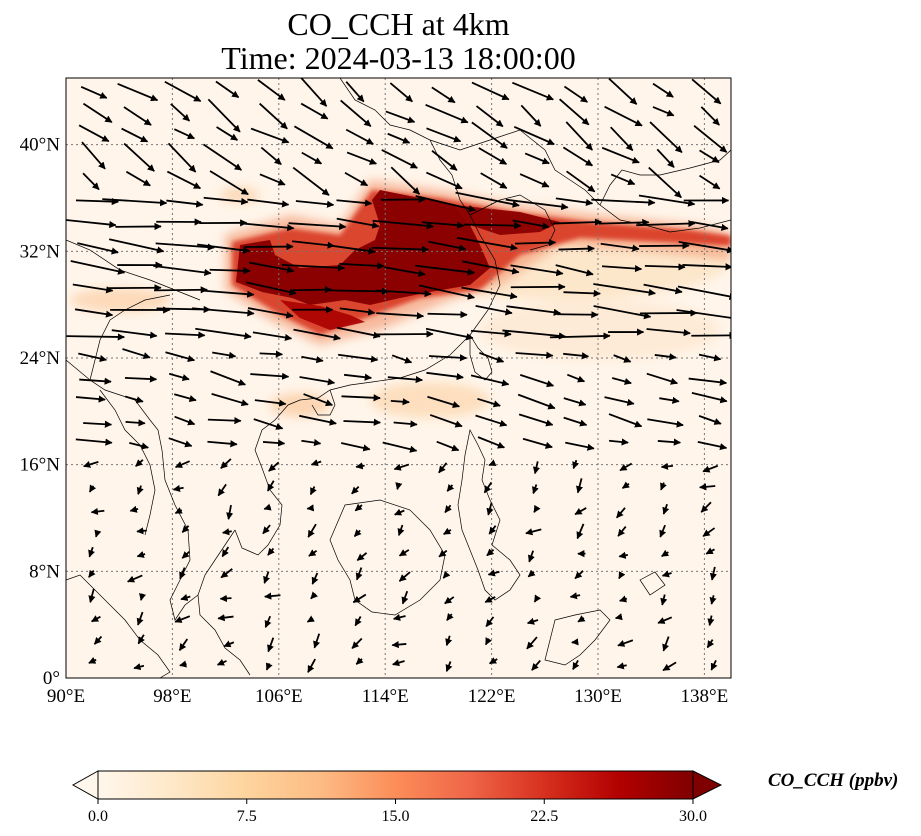  What do you see at coordinates (398, 58) in the screenshot?
I see `plot-title-line2: Time: 2024-03-13 18:00:00` at bounding box center [398, 58].